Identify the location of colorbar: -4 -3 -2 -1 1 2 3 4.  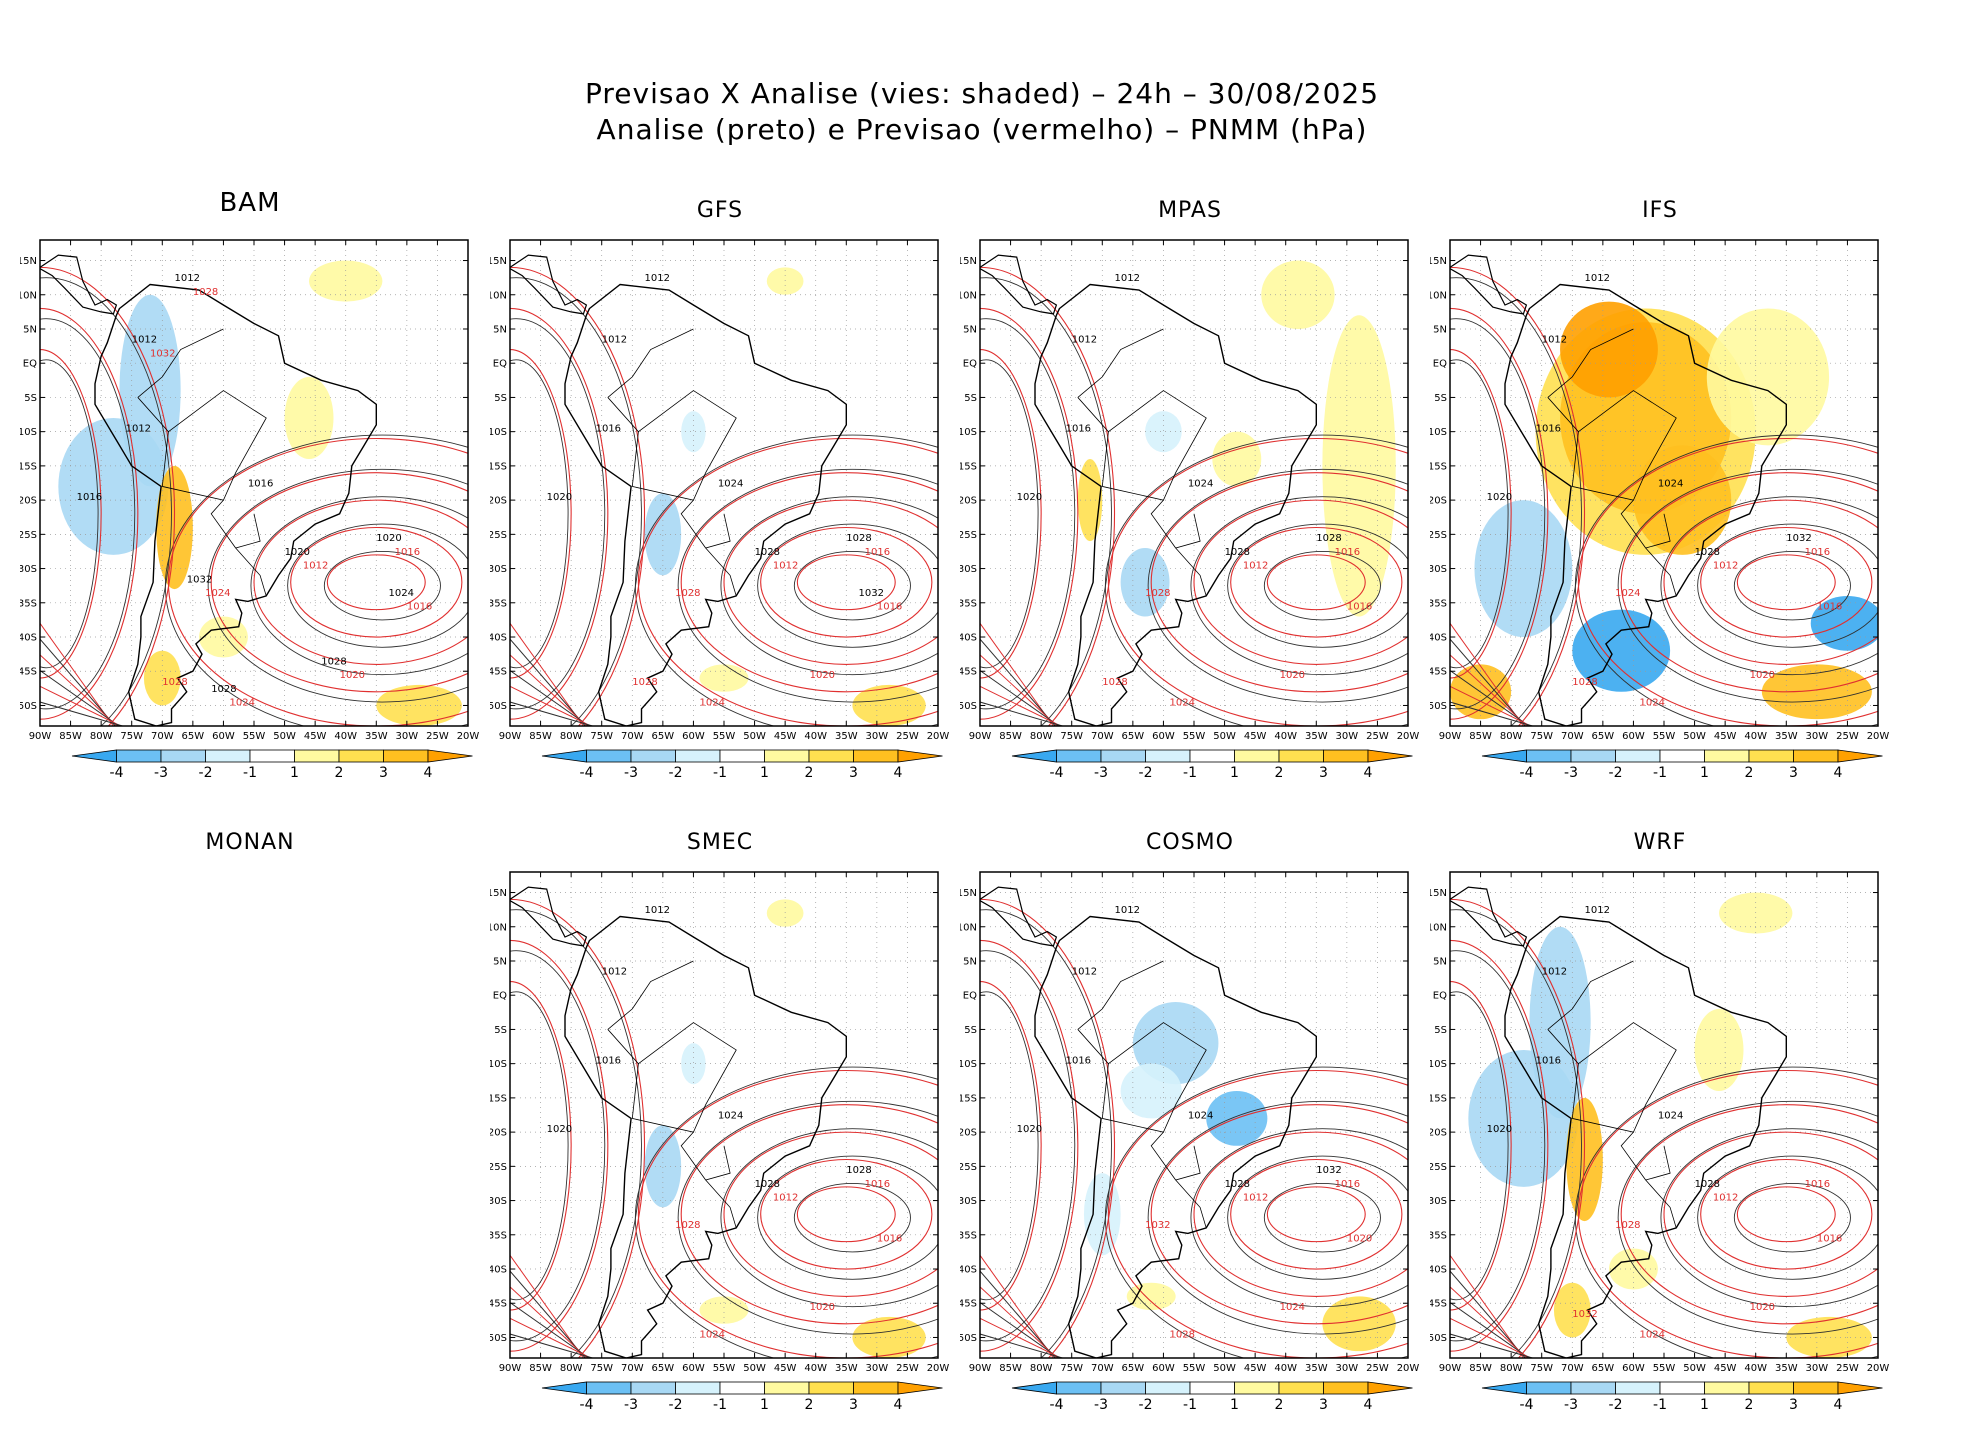
(742, 1397).